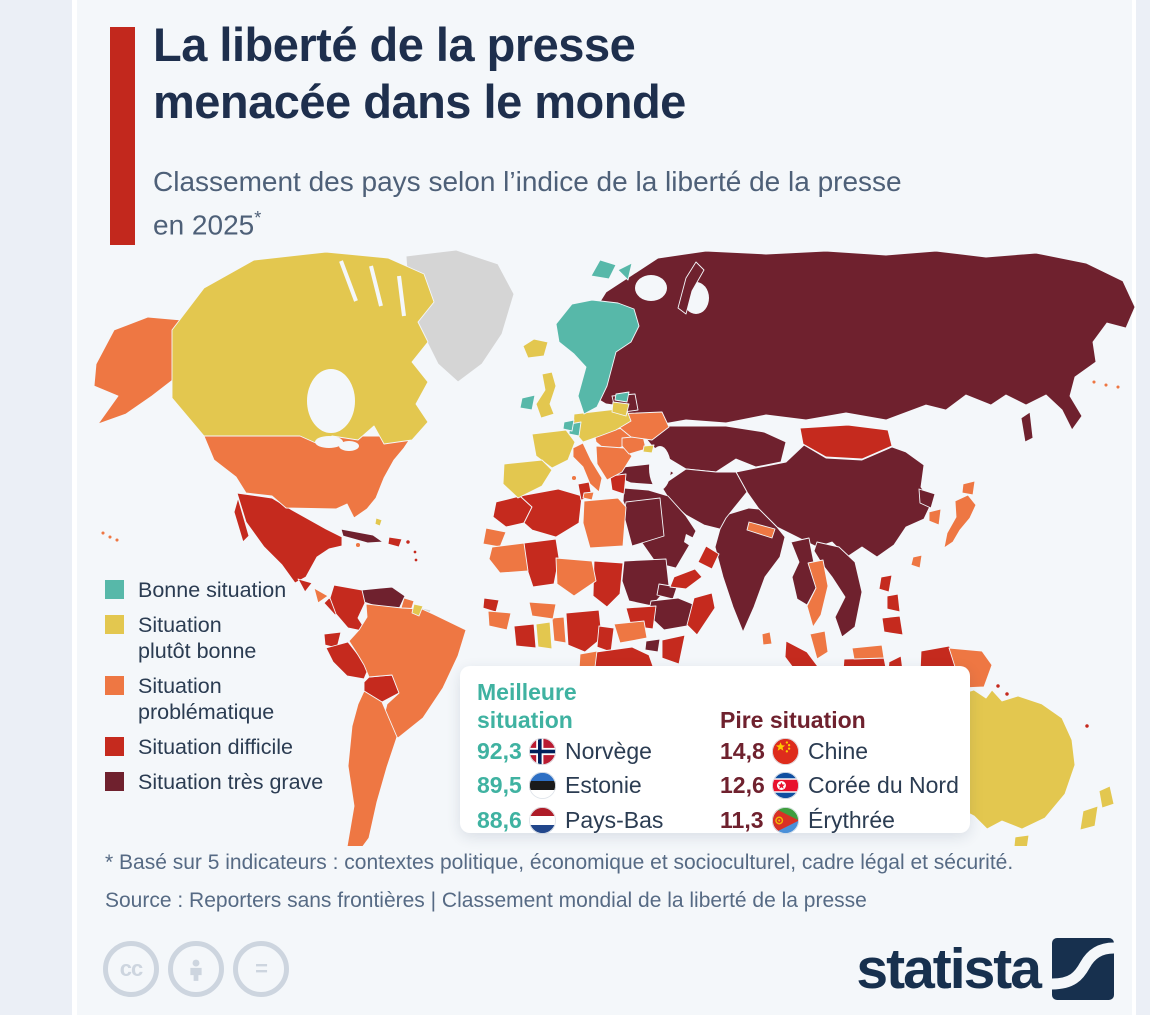 This screenshot has width=1150, height=1015. I want to click on subtitle-year: en 2025, so click(204, 225).